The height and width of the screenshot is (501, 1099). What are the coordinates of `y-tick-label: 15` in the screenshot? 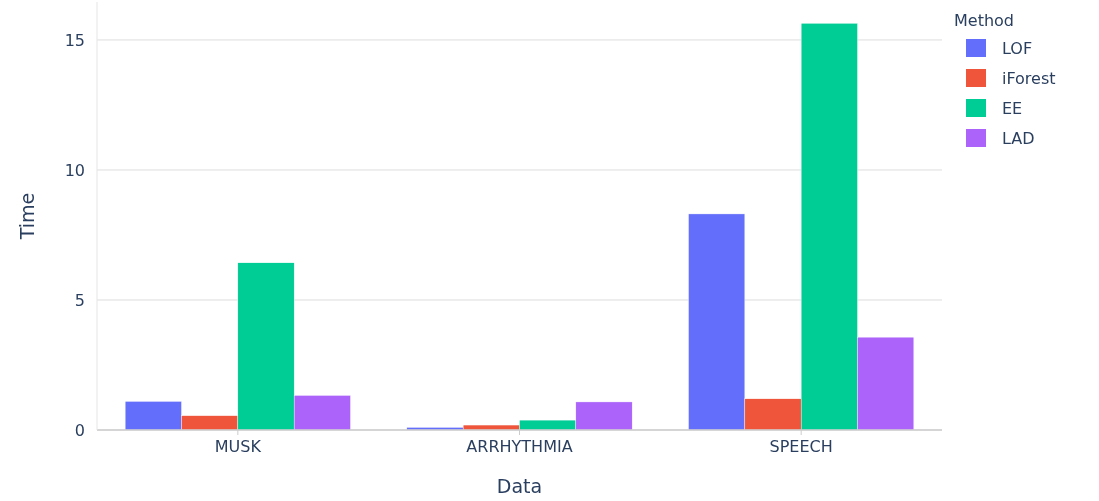 It's located at (74, 40).